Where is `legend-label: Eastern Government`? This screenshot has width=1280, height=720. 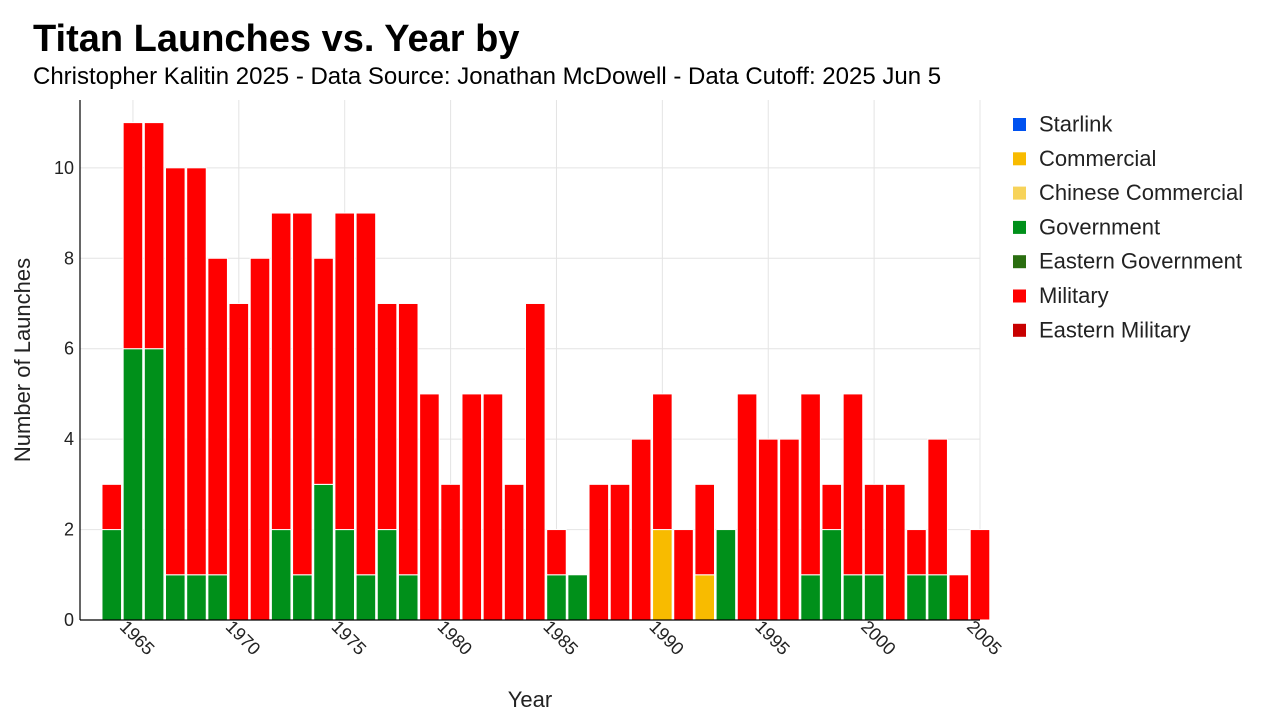 legend-label: Eastern Government is located at coordinates (1140, 261).